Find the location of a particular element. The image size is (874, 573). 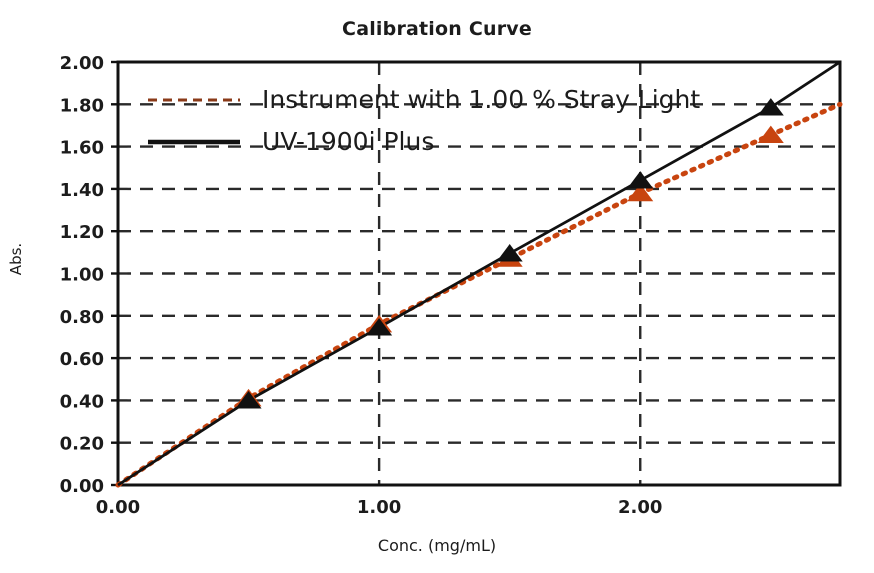

chart-title: Calibration Curve is located at coordinates (437, 29).